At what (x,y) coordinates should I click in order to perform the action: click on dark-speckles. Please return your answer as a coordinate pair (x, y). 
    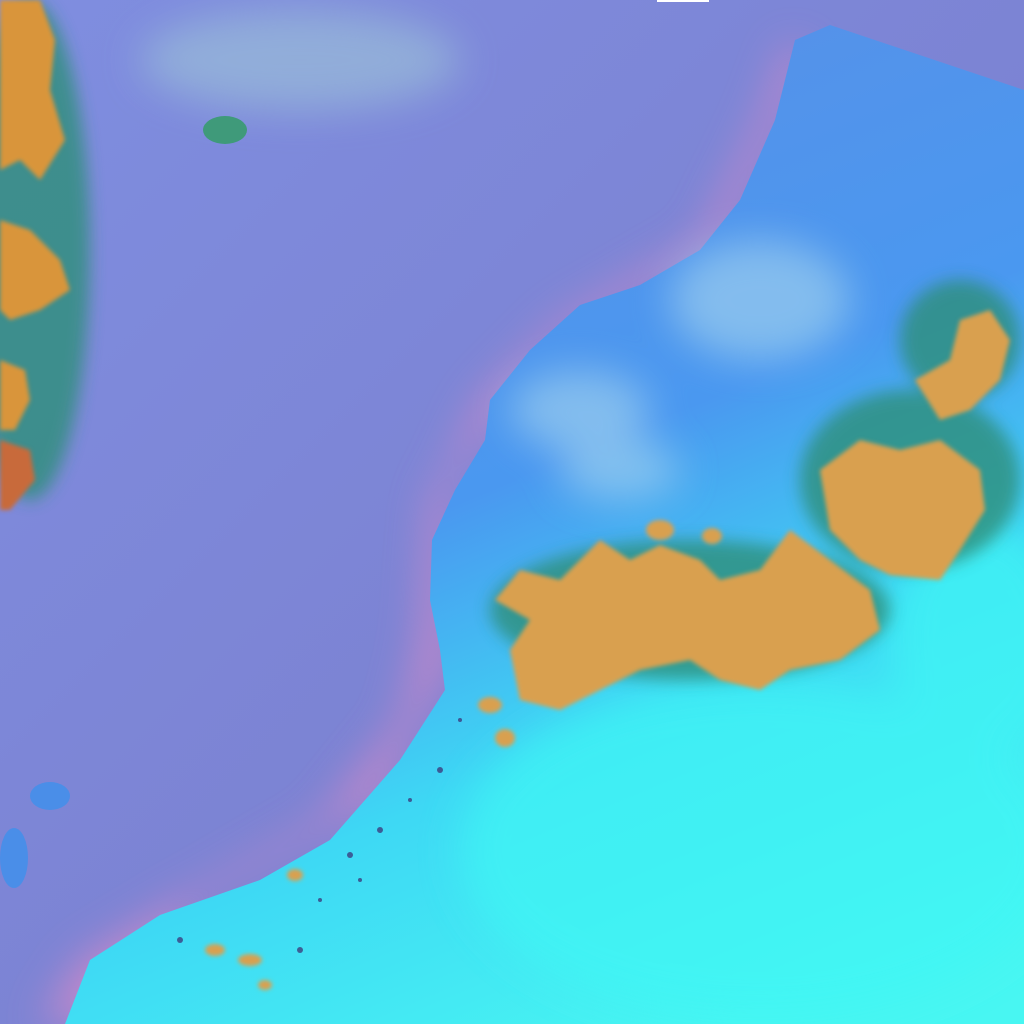
    Looking at the image, I should click on (319, 835).